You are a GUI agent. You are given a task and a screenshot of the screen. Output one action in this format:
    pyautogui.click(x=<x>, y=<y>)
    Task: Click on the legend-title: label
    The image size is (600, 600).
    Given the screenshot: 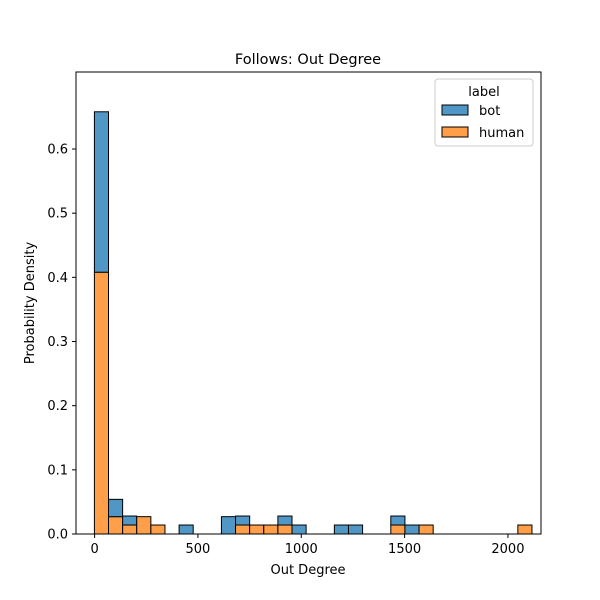 What is the action you would take?
    pyautogui.click(x=483, y=92)
    